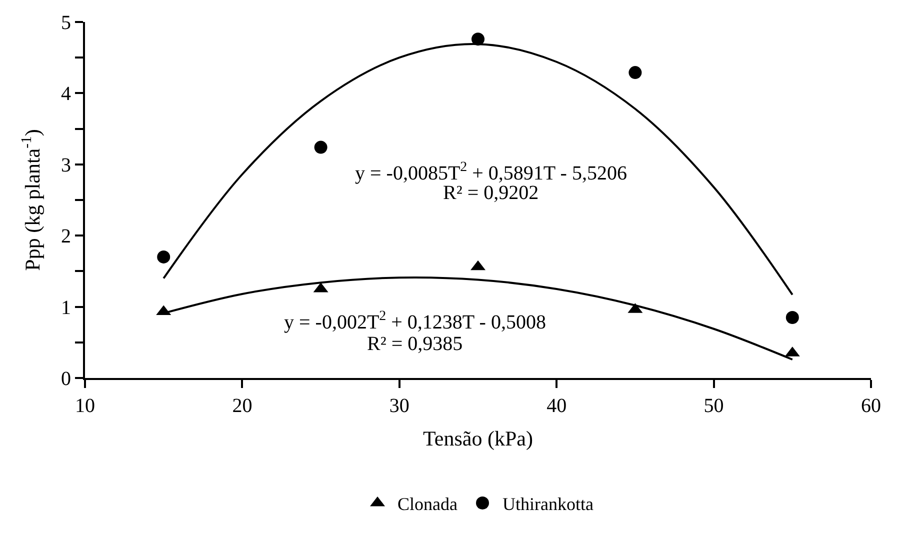  What do you see at coordinates (478, 438) in the screenshot?
I see `x-axis-title: Tensão (kPa)` at bounding box center [478, 438].